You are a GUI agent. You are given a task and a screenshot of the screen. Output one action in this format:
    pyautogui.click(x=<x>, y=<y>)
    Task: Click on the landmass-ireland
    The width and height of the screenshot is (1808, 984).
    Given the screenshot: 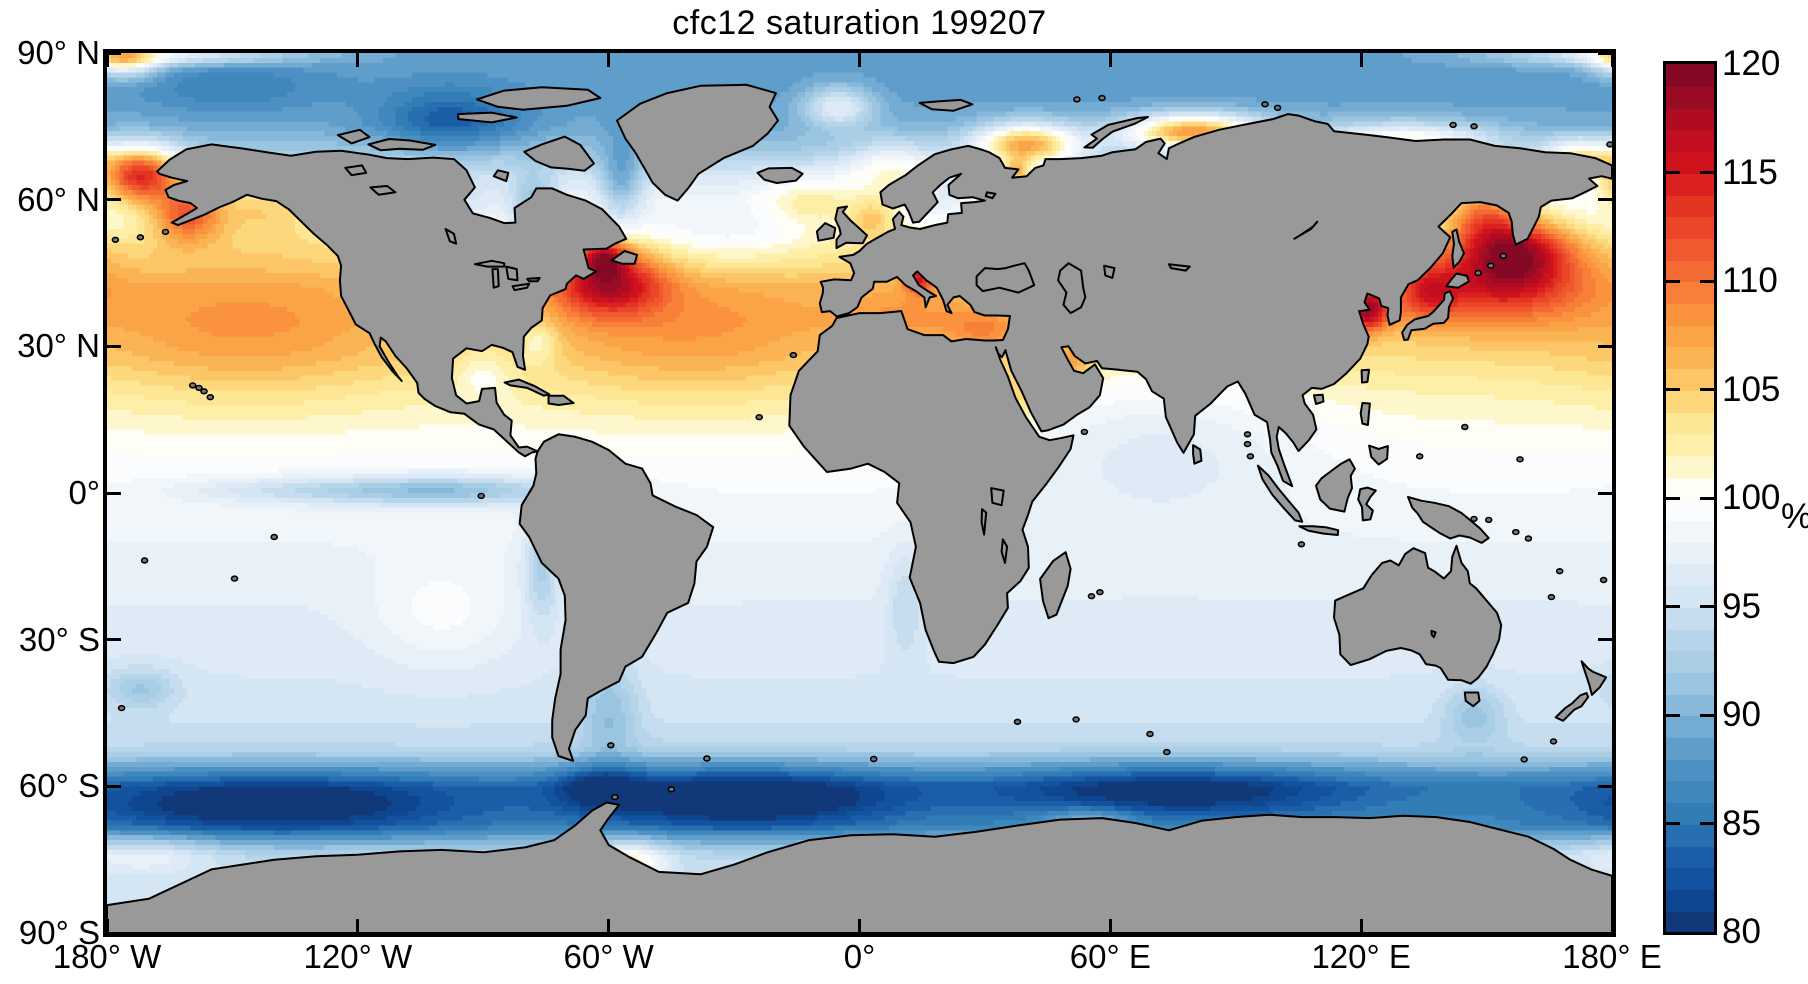 What is the action you would take?
    pyautogui.click(x=826, y=232)
    